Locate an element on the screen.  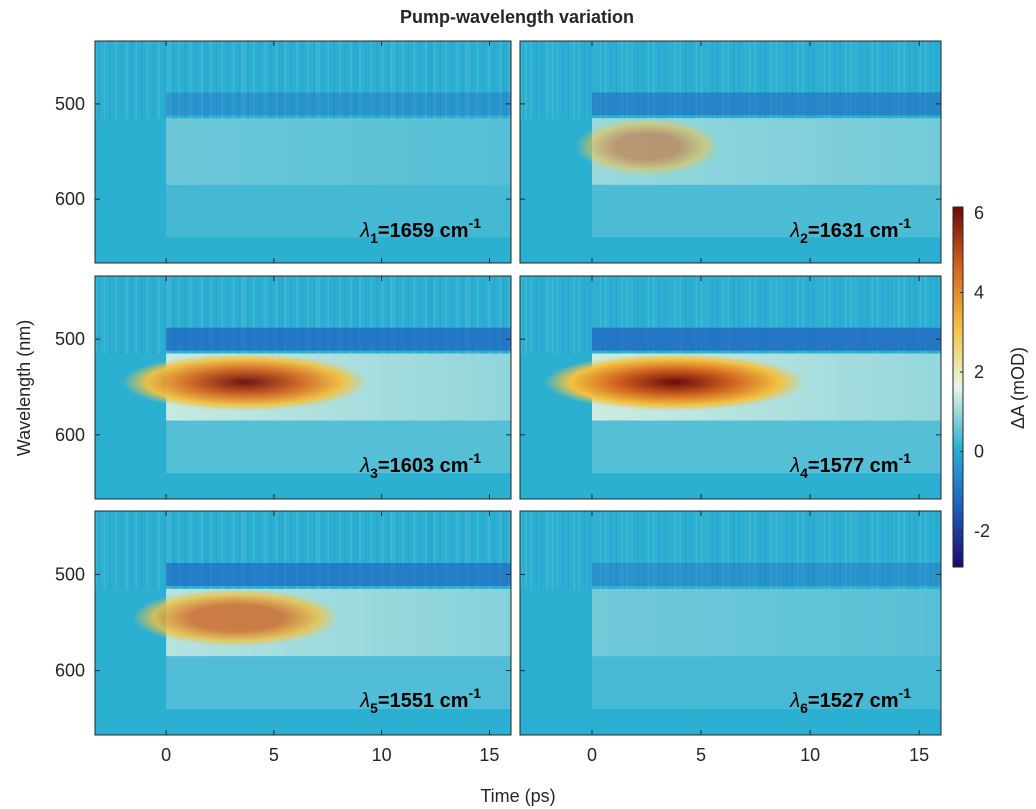
panel-label: λ5=1551 cm-1 is located at coordinates (420, 700).